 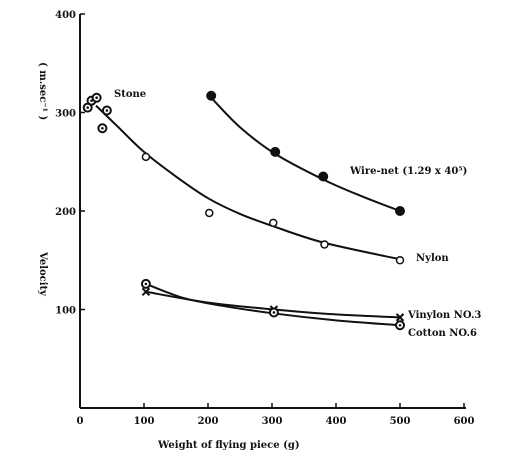 What do you see at coordinates (305, 154) in the screenshot?
I see `curve-wire-net` at bounding box center [305, 154].